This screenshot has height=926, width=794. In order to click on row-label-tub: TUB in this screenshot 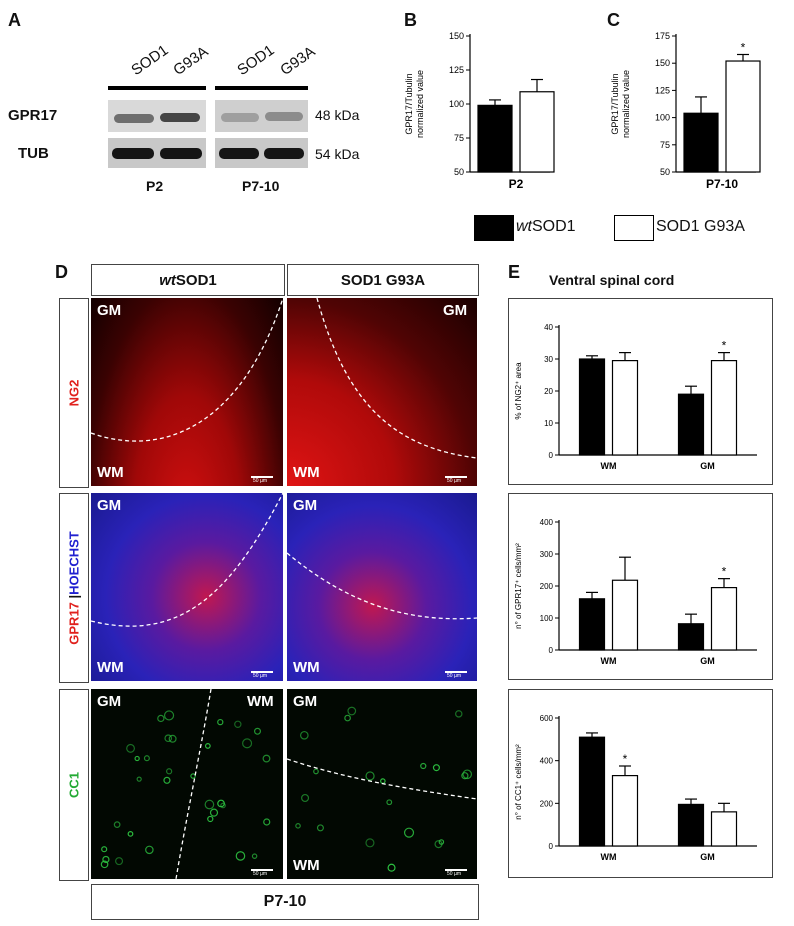, I will do `click(33, 153)`.